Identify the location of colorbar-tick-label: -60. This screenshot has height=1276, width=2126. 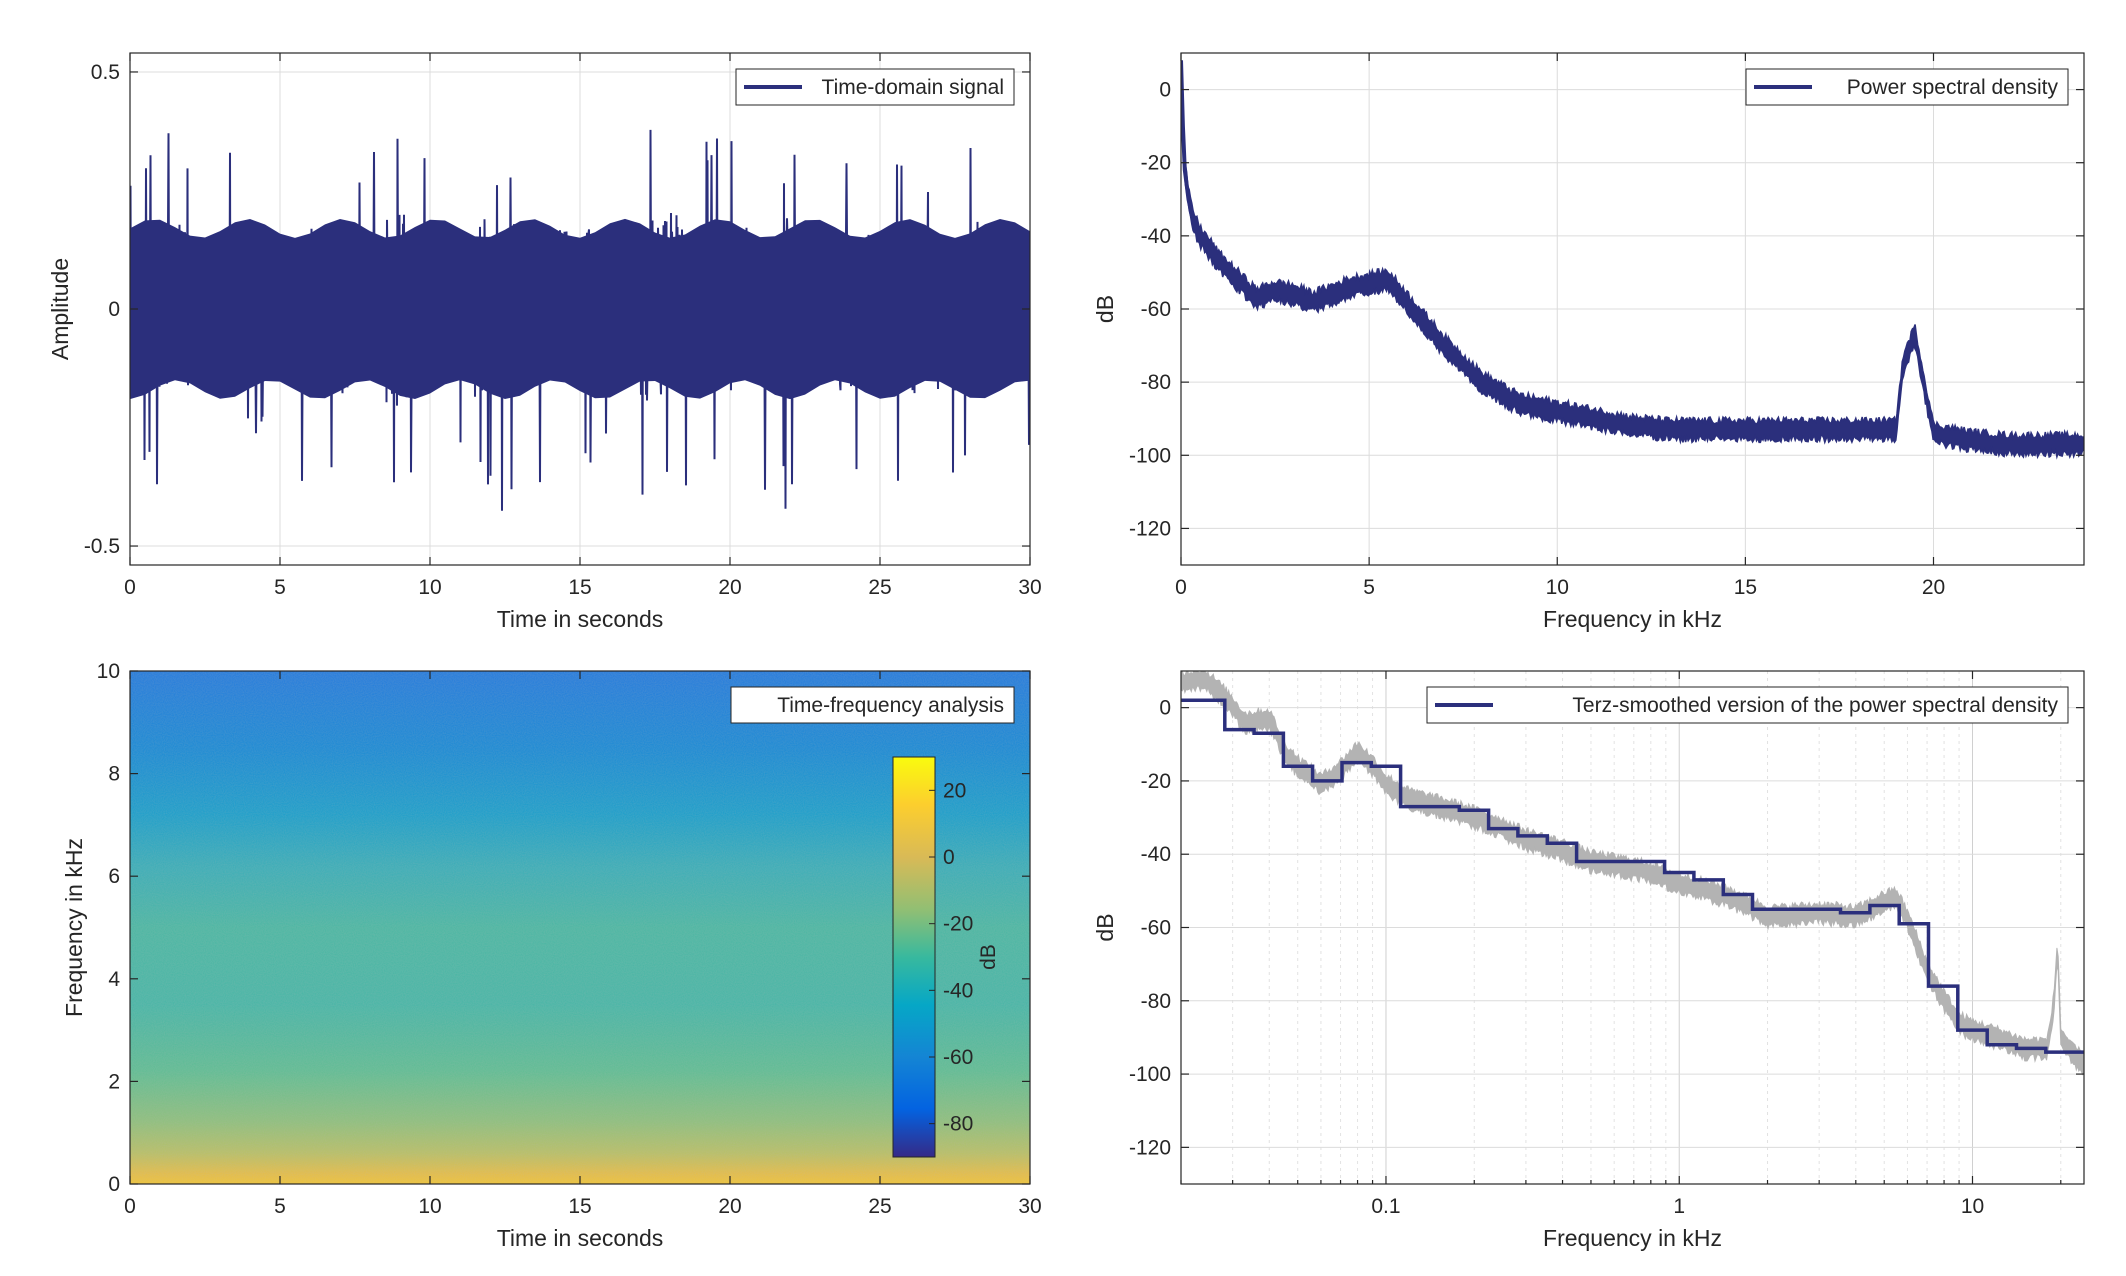
(958, 1057).